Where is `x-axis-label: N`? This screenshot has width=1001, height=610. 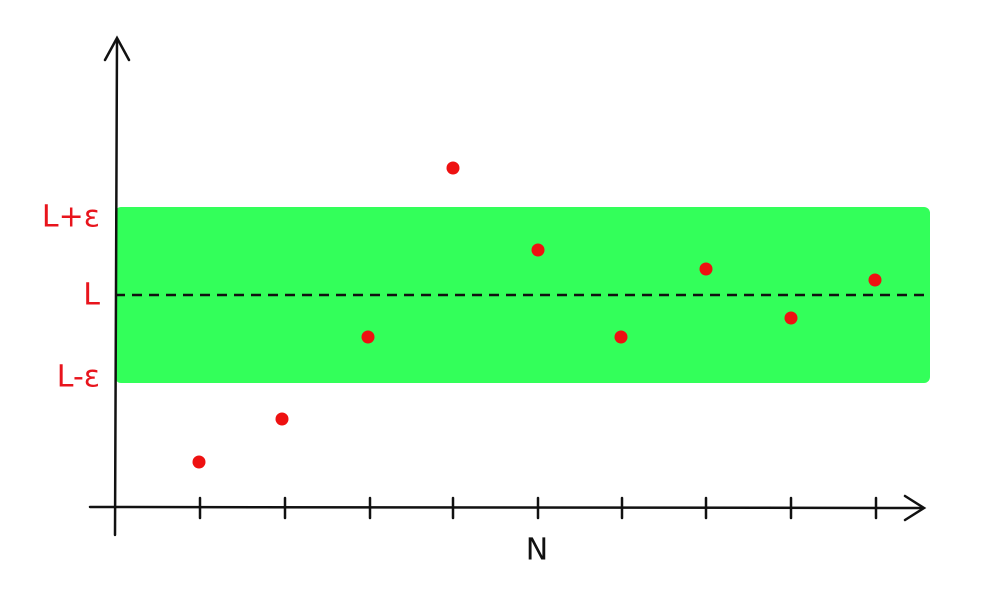 x-axis-label: N is located at coordinates (537, 550).